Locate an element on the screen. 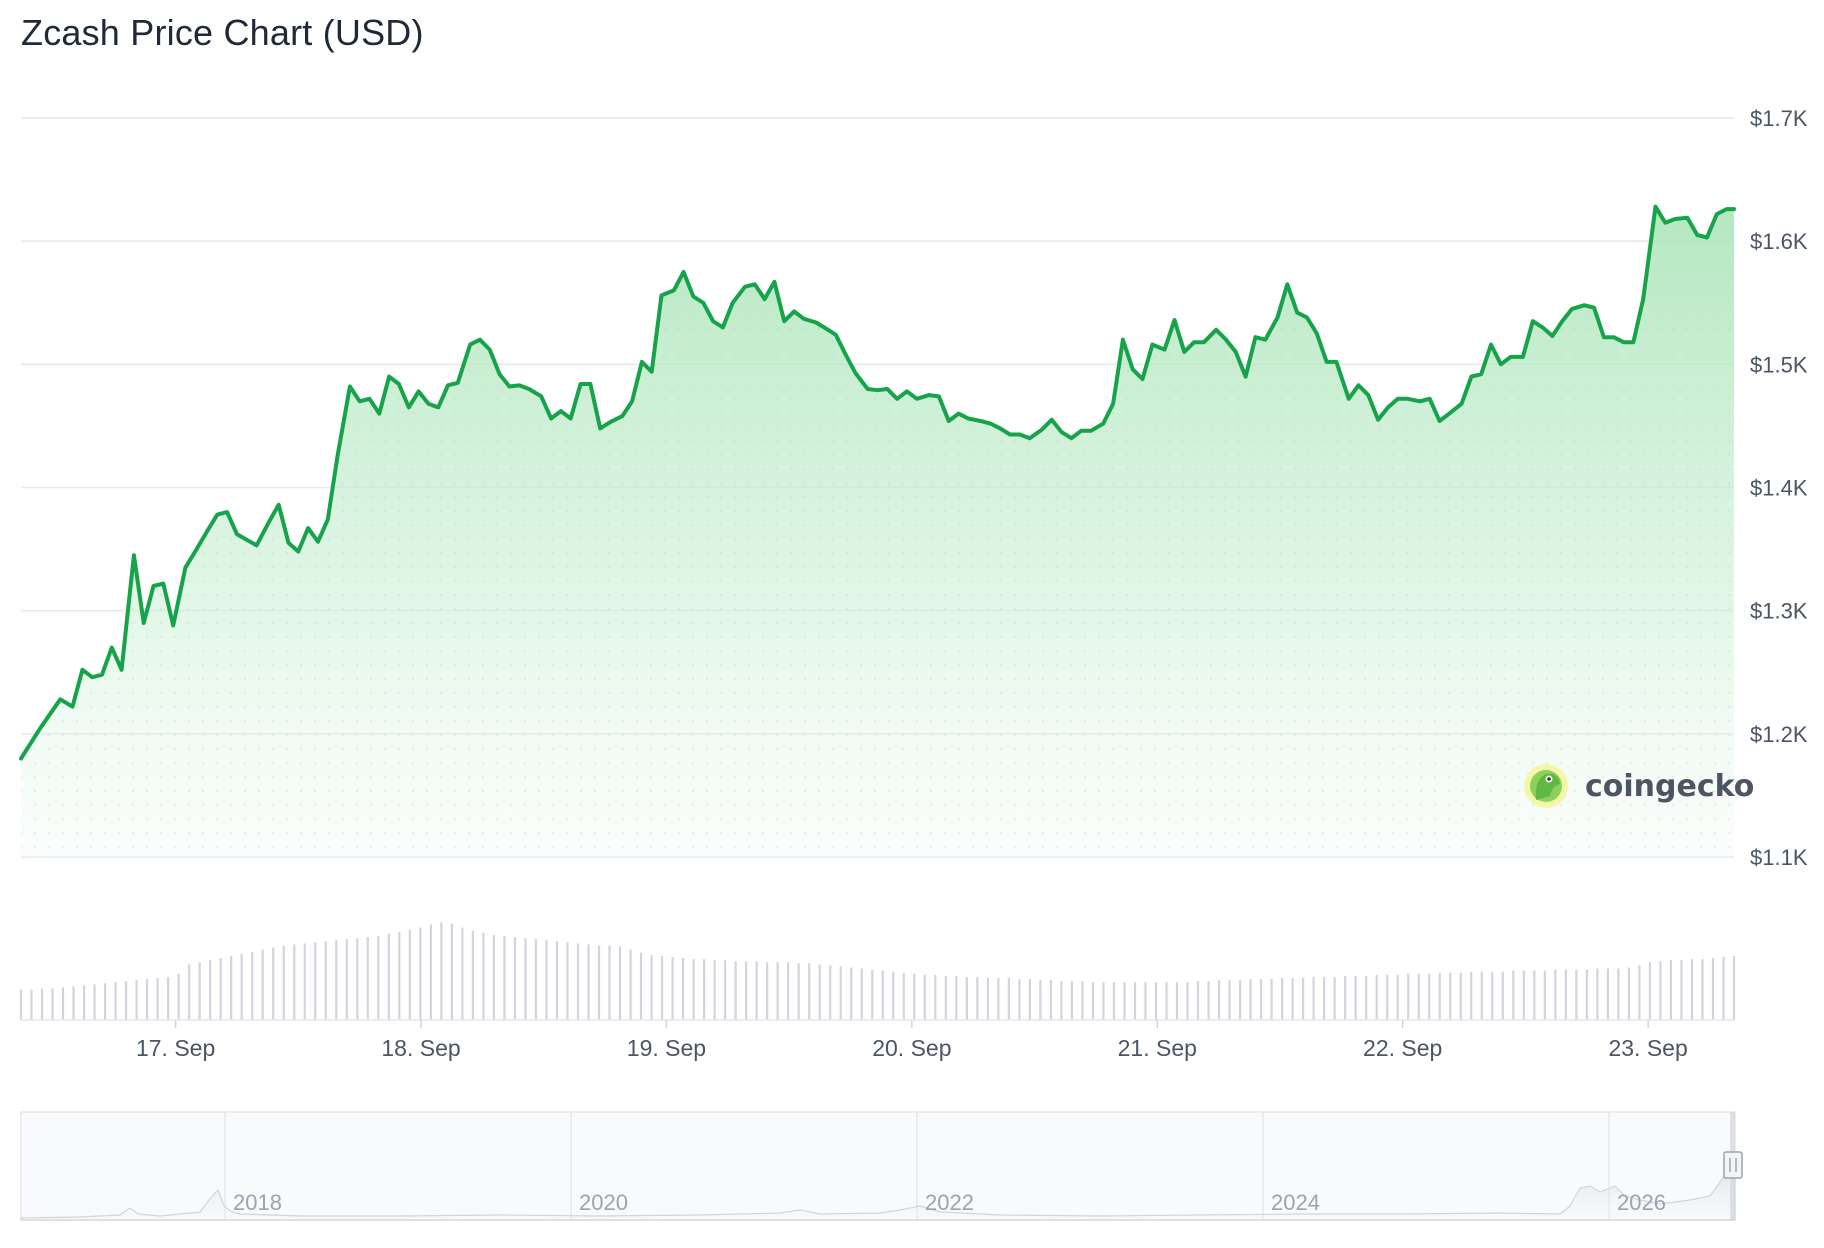 This screenshot has height=1248, width=1824. chart-title: Zcash Price Chart (USD) is located at coordinates (222, 32).